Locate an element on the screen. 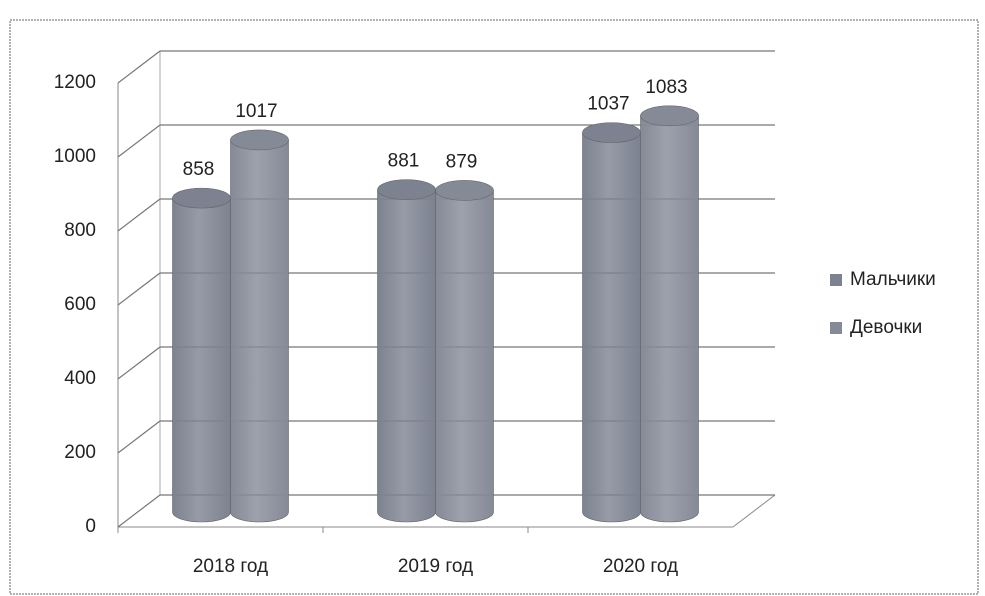 The width and height of the screenshot is (985, 596). y-tick-label: 200 is located at coordinates (80, 452).